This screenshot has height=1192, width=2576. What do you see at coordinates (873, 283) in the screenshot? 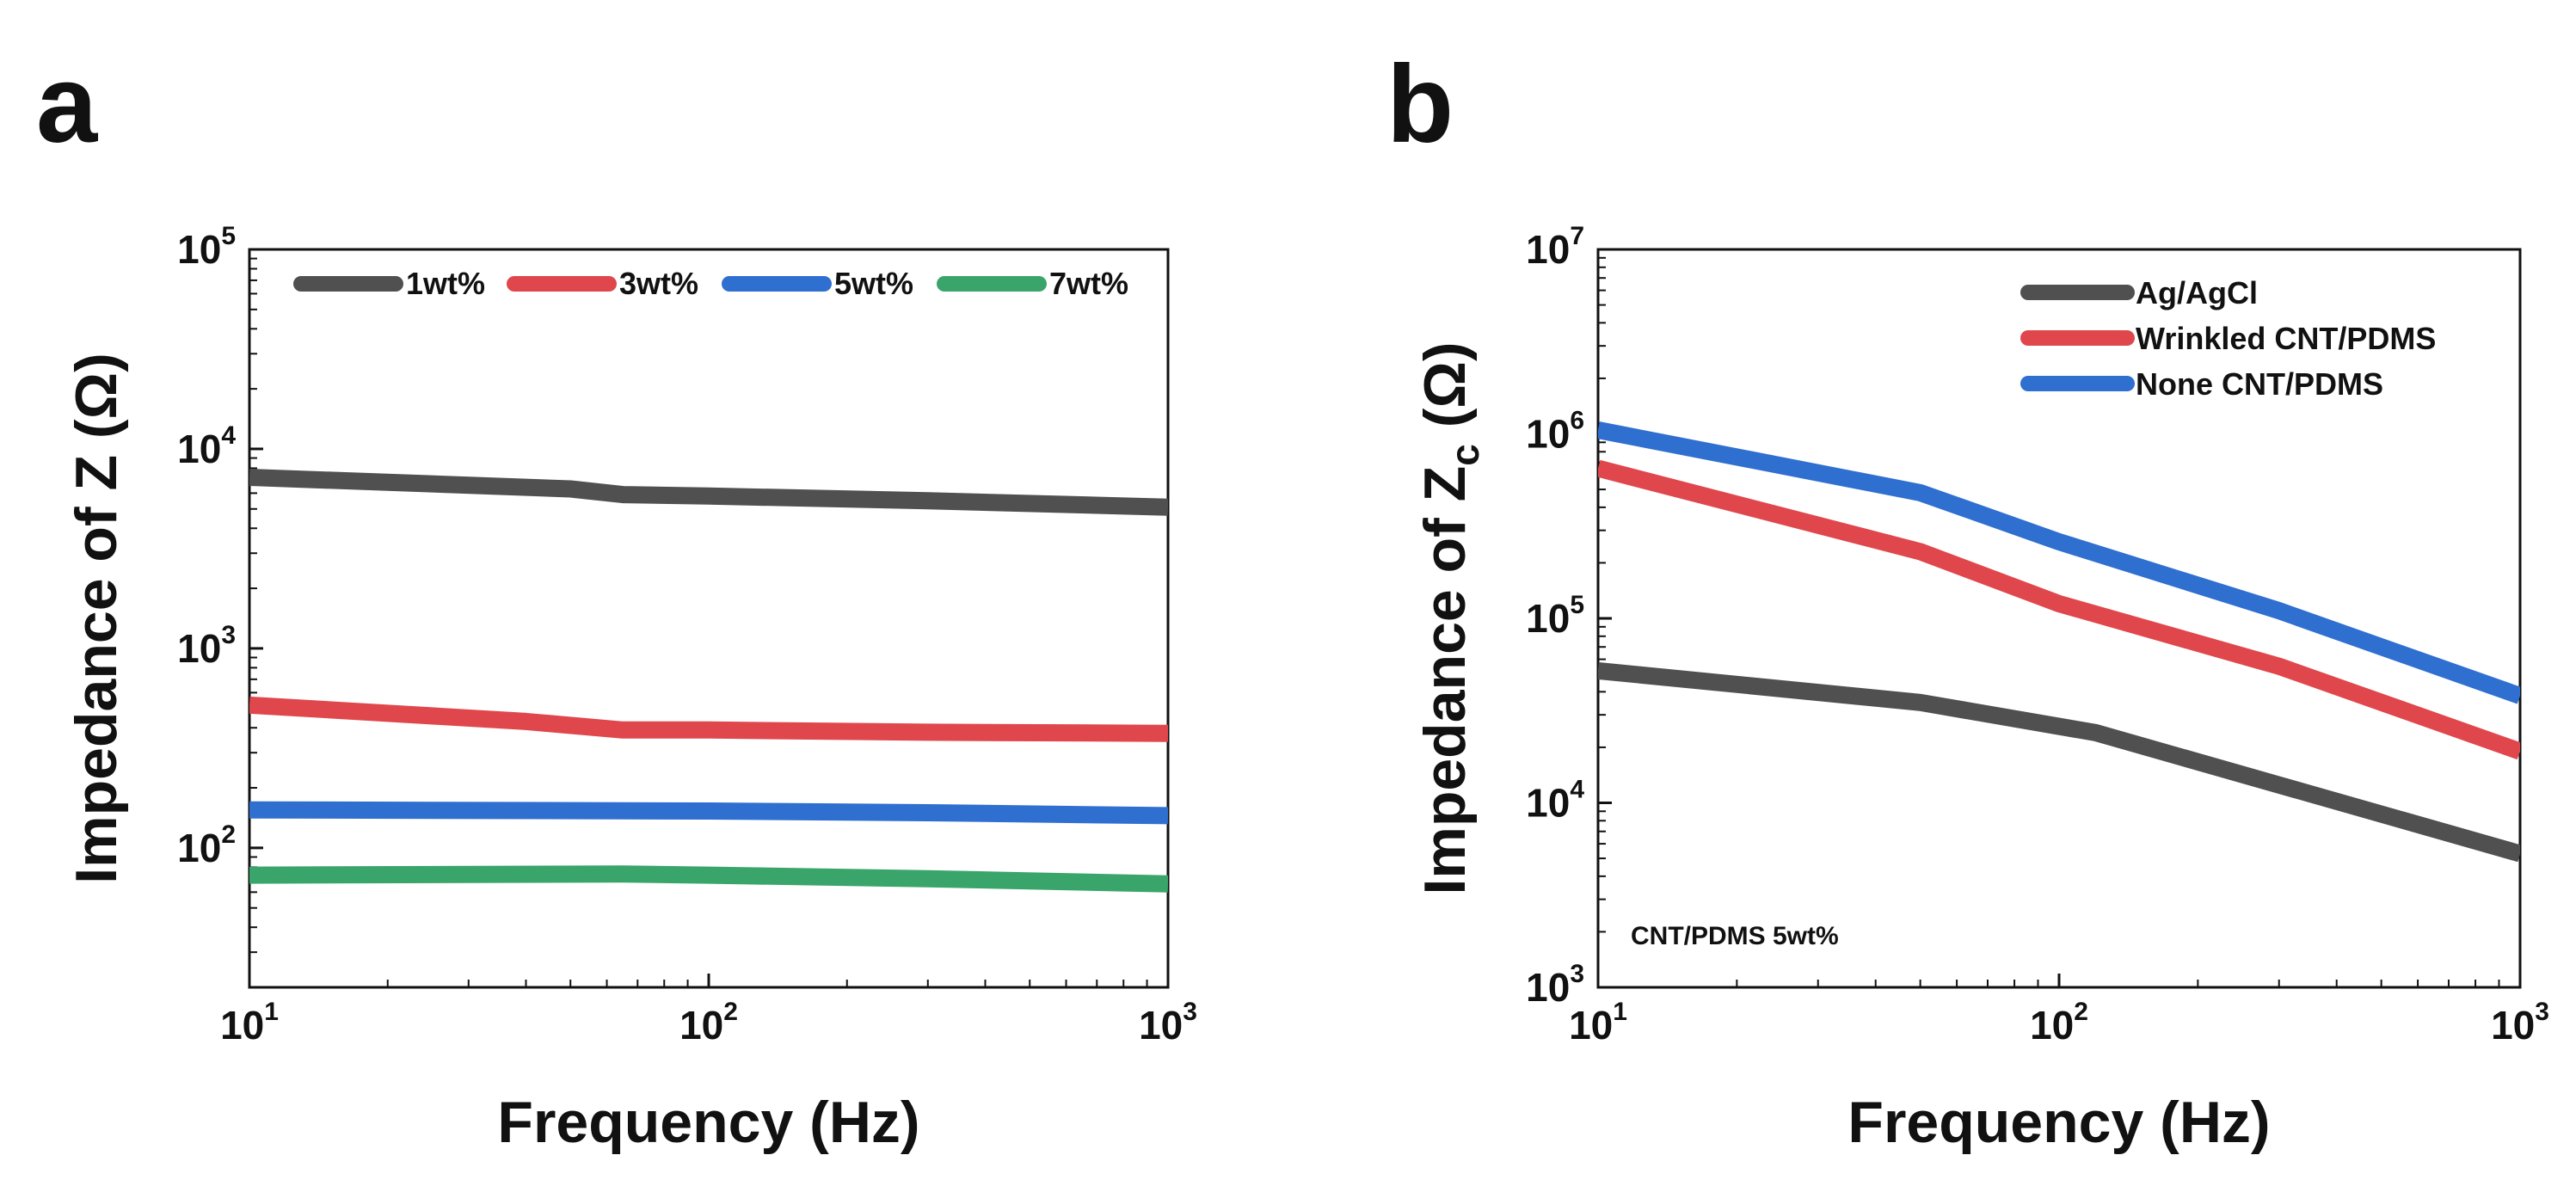
I see `legend-label: 5wt%` at bounding box center [873, 283].